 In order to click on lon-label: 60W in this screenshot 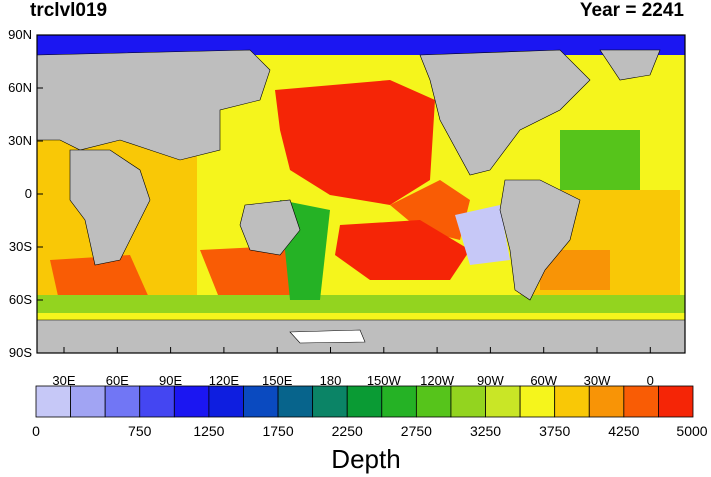, I will do `click(544, 380)`.